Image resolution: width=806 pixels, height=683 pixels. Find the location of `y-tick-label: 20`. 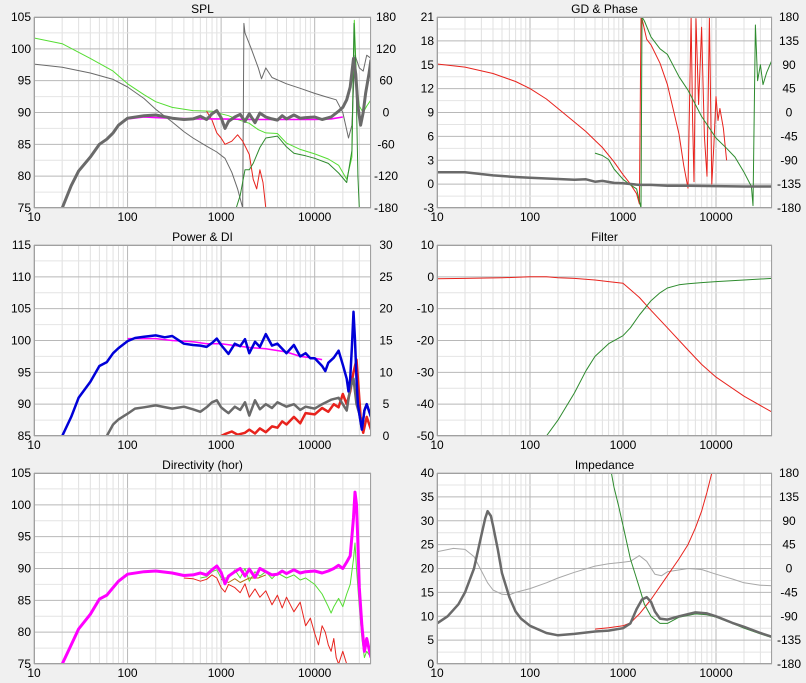

y-tick-label: 20 is located at coordinates (428, 569).